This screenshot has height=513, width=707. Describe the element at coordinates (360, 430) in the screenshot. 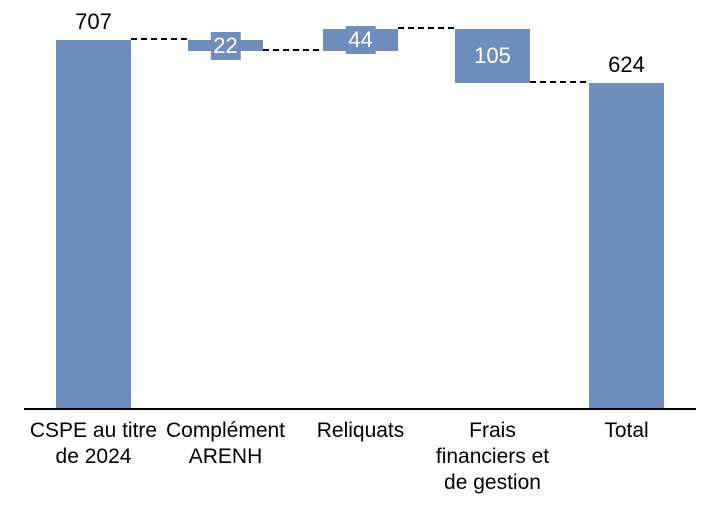

I see `category-label-reliquats: Reliquats` at that location.